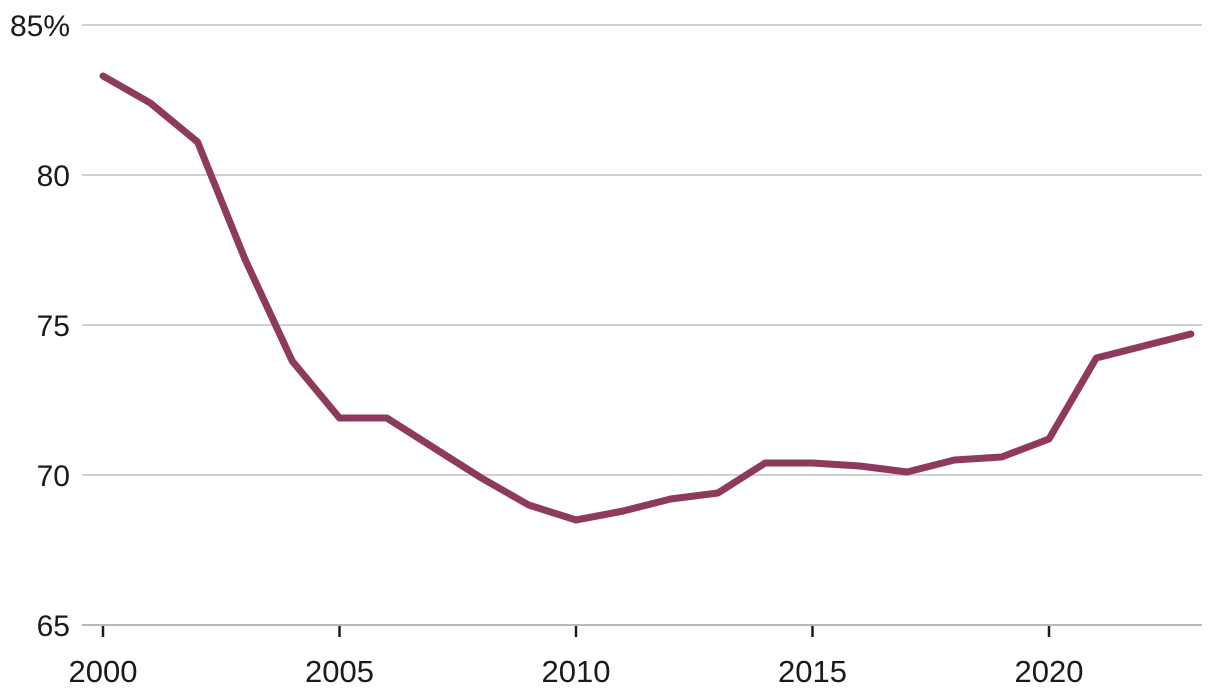 This screenshot has height=697, width=1220. What do you see at coordinates (1049, 671) in the screenshot?
I see `x-axis-label-2020: 2020` at bounding box center [1049, 671].